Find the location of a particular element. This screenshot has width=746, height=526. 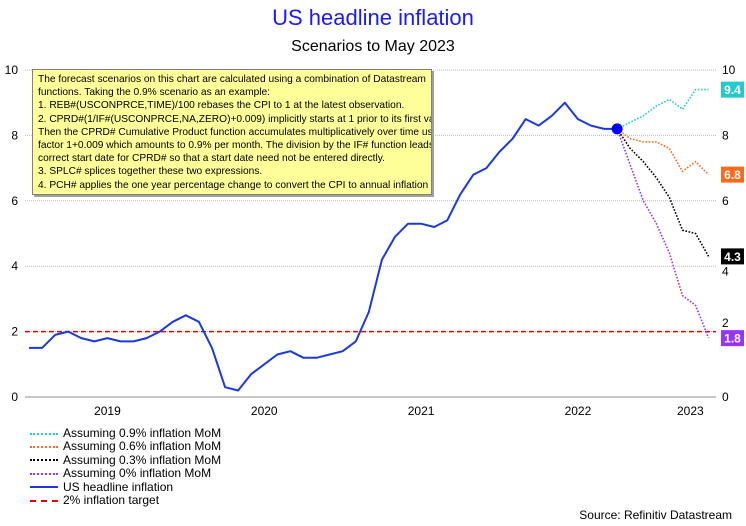

legend-label: US headline inflation is located at coordinates (118, 486).